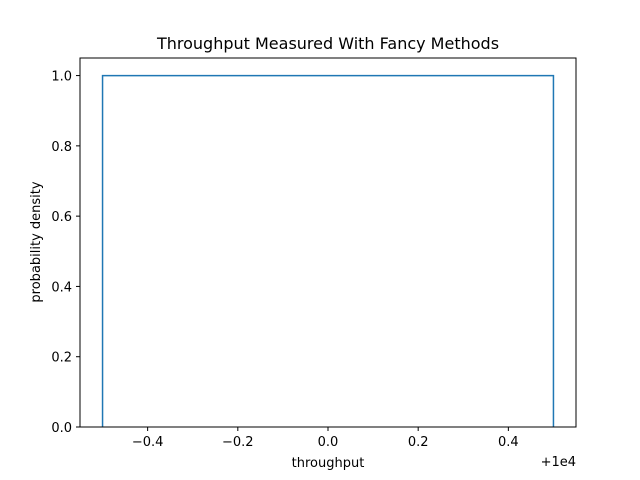  What do you see at coordinates (148, 442) in the screenshot?
I see `x-tick-label: −0.4` at bounding box center [148, 442].